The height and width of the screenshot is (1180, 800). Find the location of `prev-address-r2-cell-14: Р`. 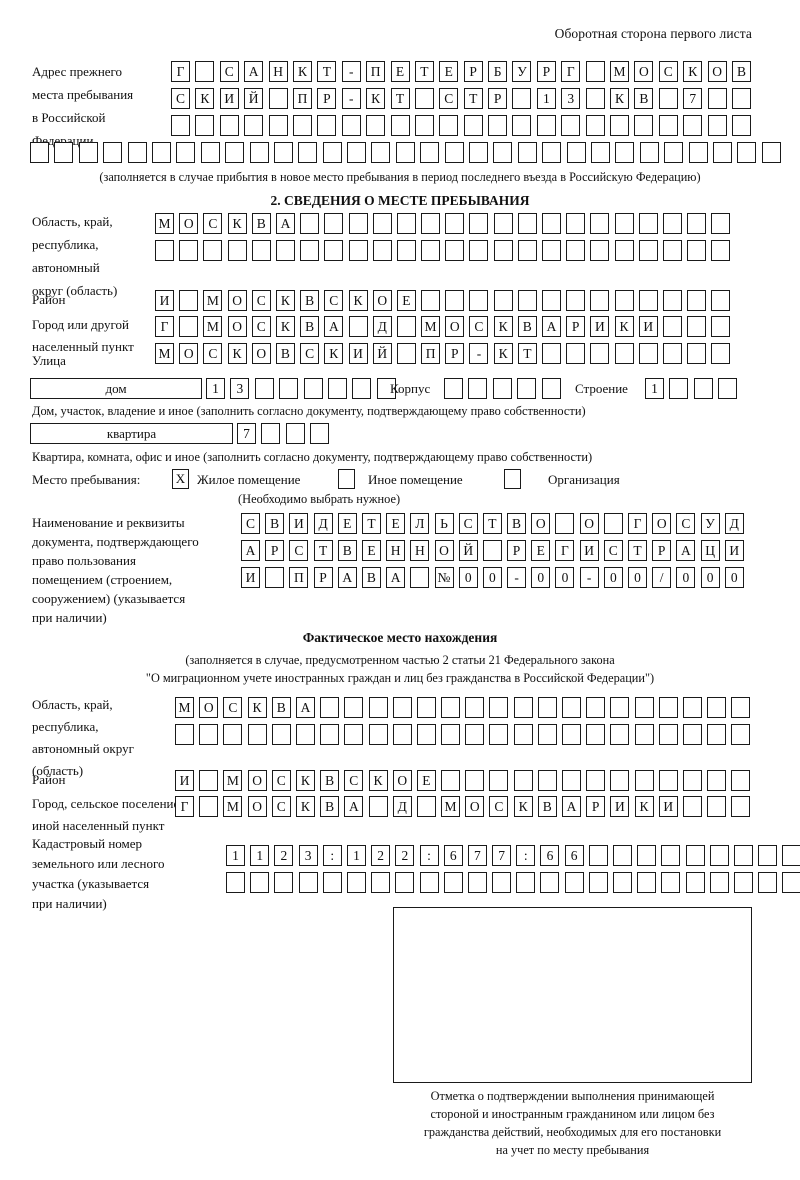

prev-address-r2-cell-14: Р is located at coordinates (498, 98).